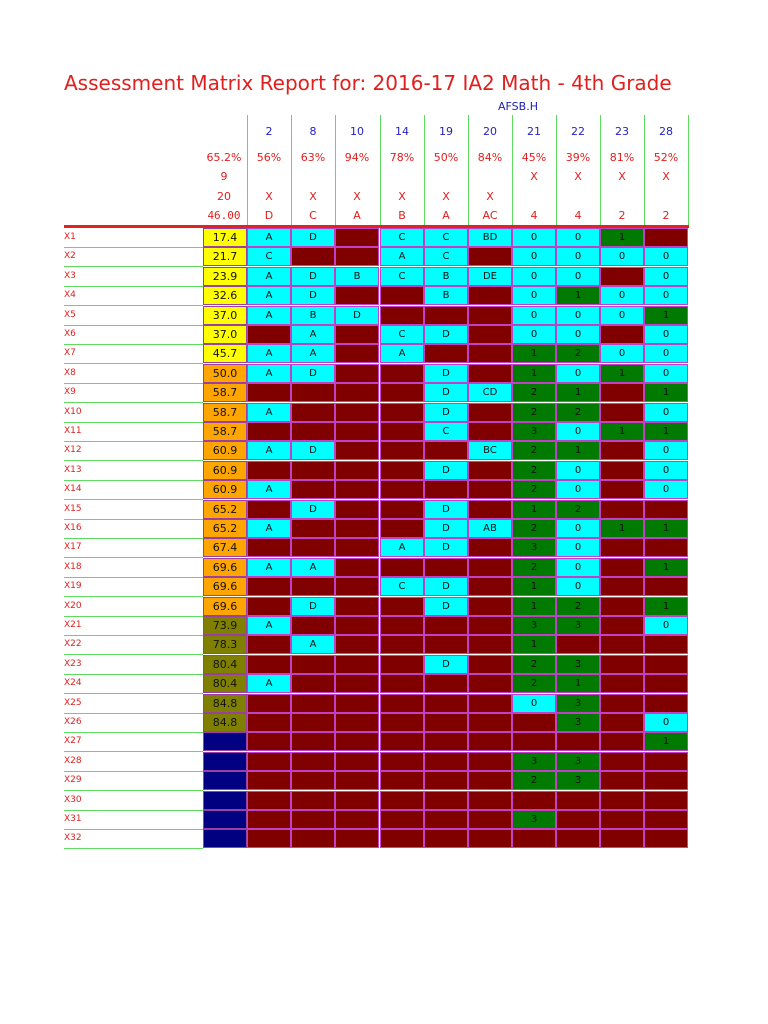  What do you see at coordinates (357, 276) in the screenshot?
I see `response-cell: B` at bounding box center [357, 276].